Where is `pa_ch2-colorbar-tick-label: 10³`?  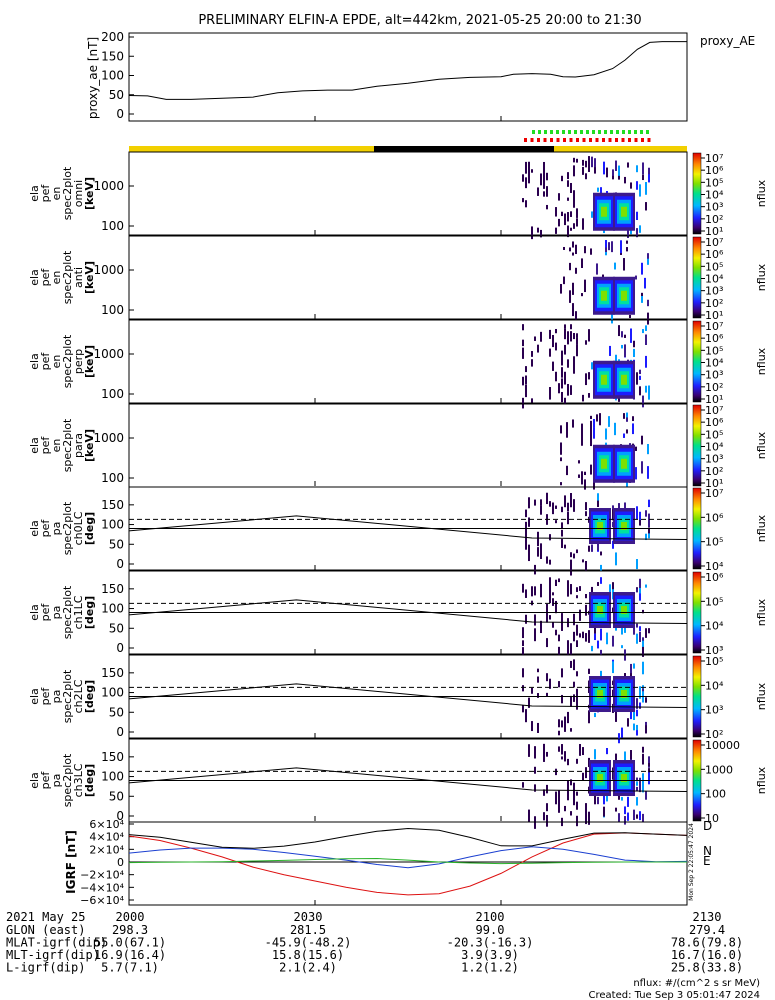 pa_ch2-colorbar-tick-label: 10³ is located at coordinates (714, 710).